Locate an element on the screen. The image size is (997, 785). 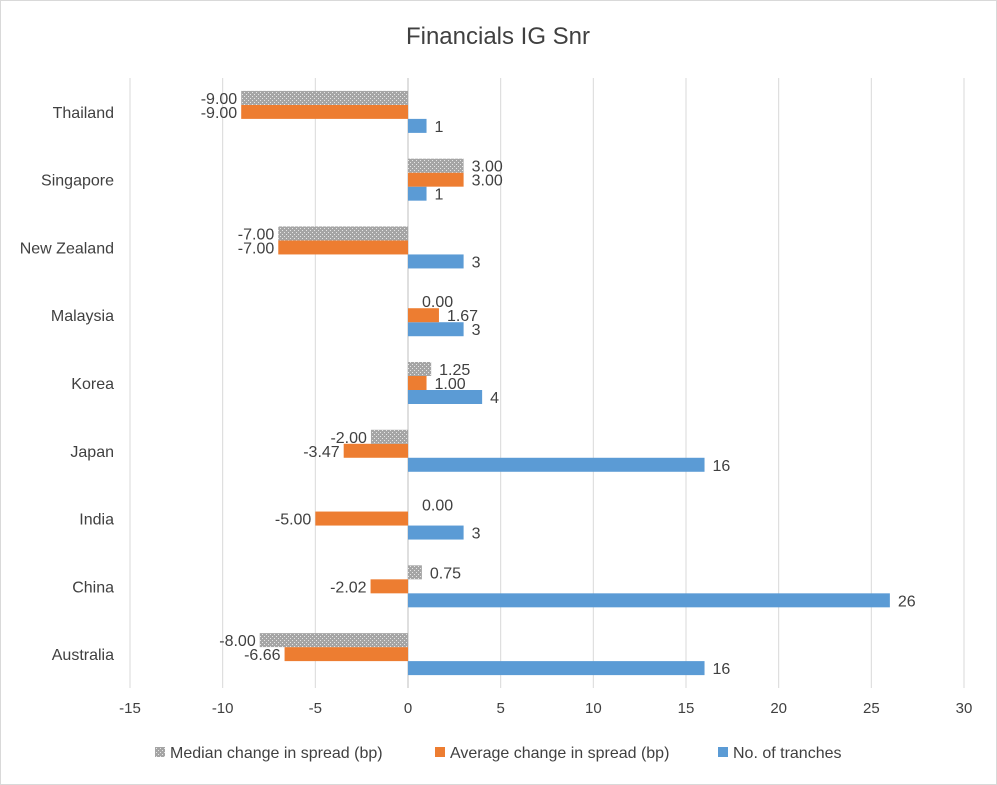
x-tick-label: 5 is located at coordinates (500, 708).